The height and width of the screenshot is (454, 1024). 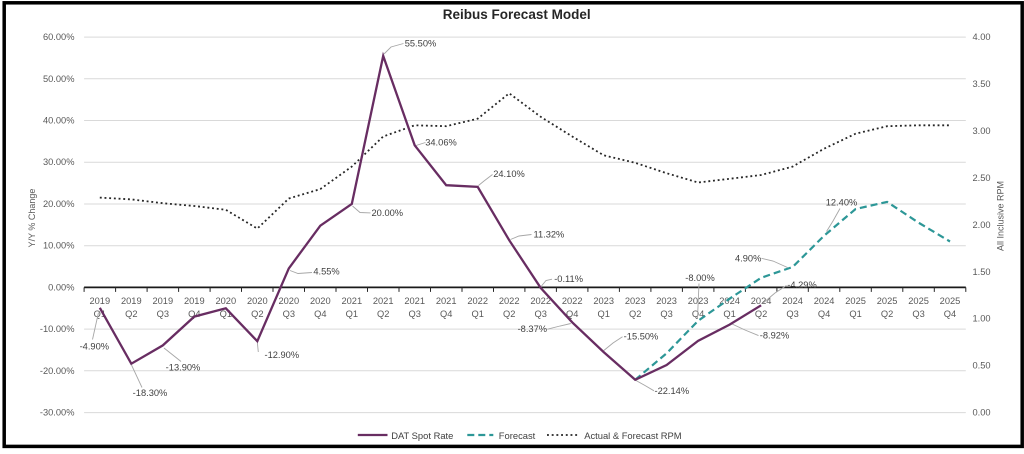 I want to click on svg-text: -8.37%, so click(x=532, y=329).